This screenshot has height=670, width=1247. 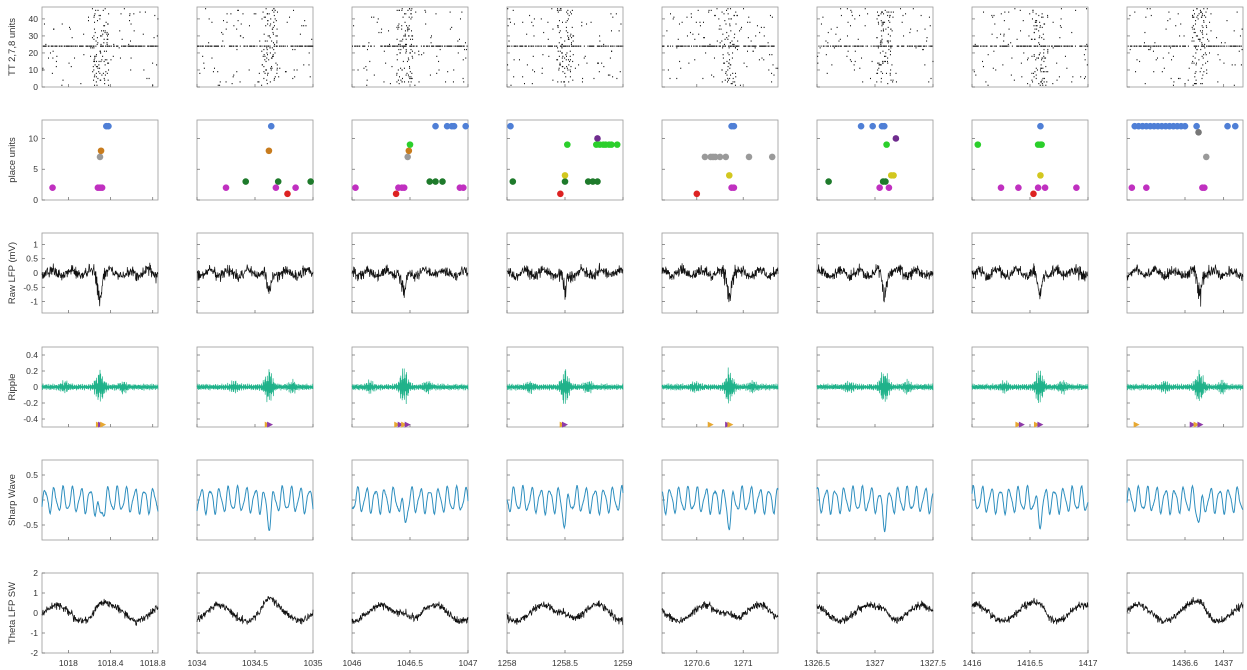 I want to click on raw-trace, so click(x=565, y=281).